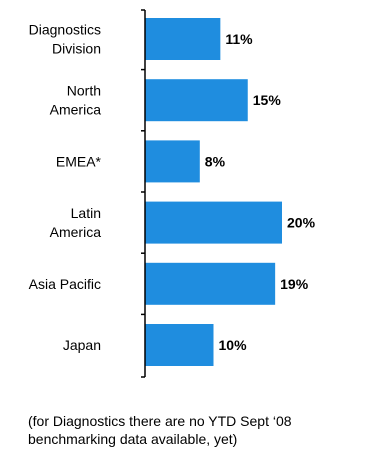  I want to click on category-label-3: Latin America, so click(76, 222).